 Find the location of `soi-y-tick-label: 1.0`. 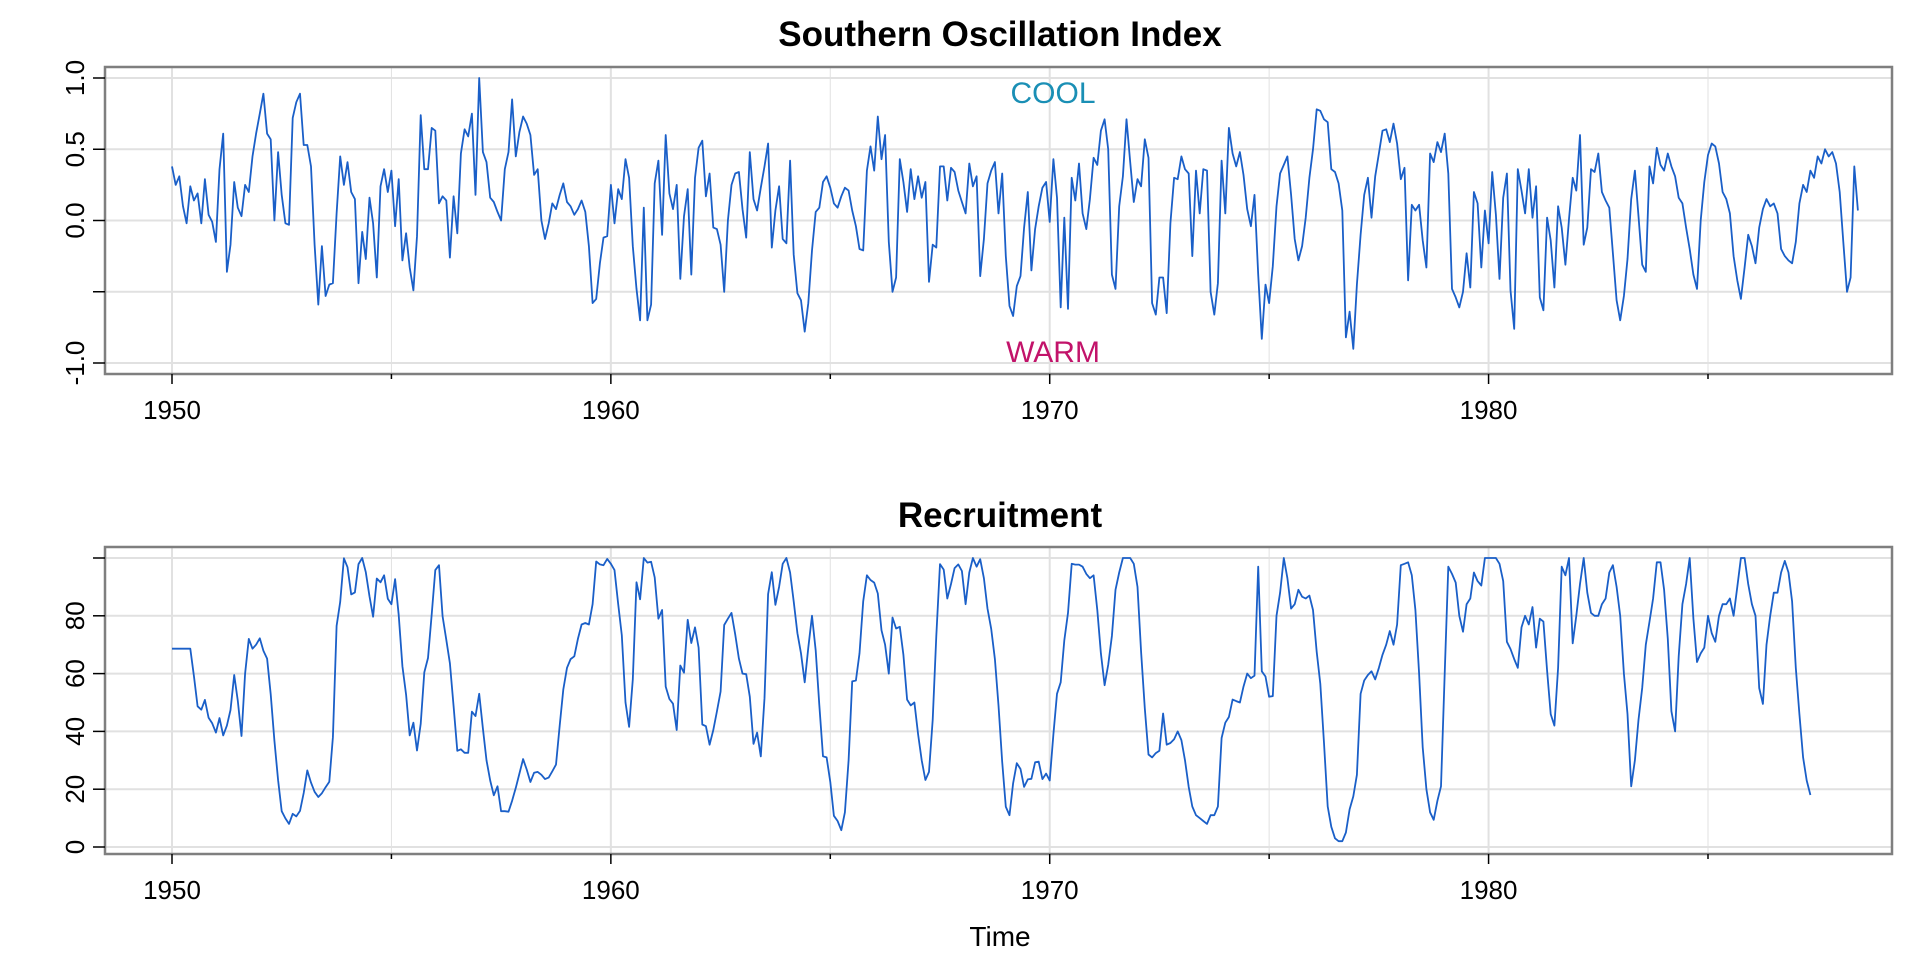

soi-y-tick-label: 1.0 is located at coordinates (75, 78).